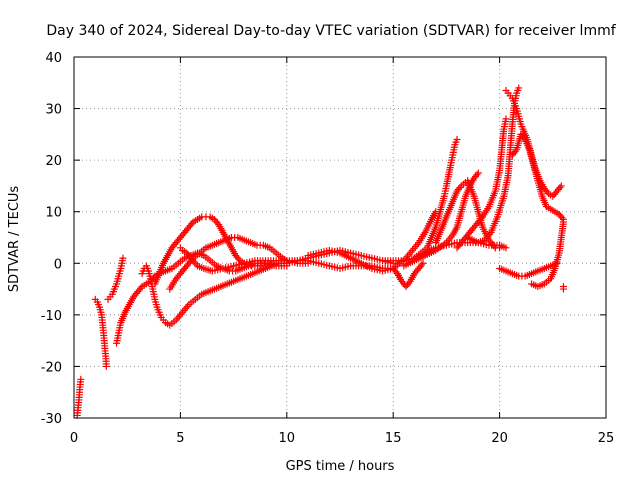 The height and width of the screenshot is (480, 640). Describe the element at coordinates (53, 110) in the screenshot. I see `y-tick-label: 30` at that location.